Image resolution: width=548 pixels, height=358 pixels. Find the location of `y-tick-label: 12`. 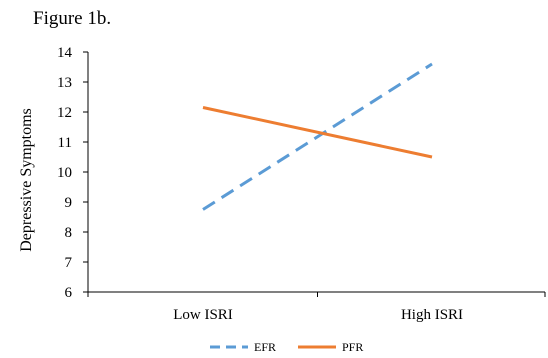

y-tick-label: 12 is located at coordinates (64, 113).